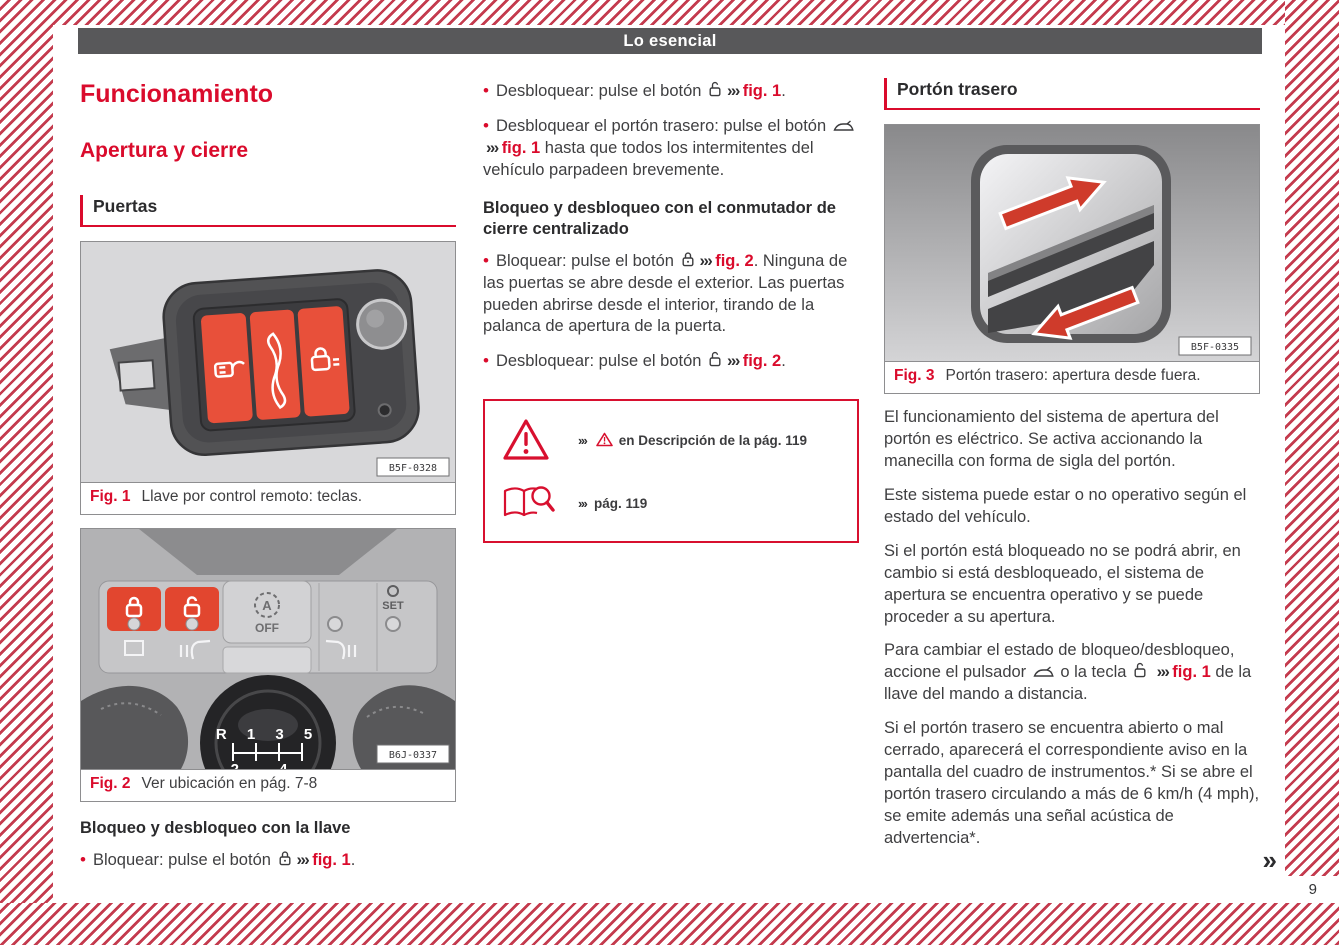 The image size is (1339, 945). Describe the element at coordinates (192, 607) in the screenshot. I see `console-unlock-glyph` at that location.